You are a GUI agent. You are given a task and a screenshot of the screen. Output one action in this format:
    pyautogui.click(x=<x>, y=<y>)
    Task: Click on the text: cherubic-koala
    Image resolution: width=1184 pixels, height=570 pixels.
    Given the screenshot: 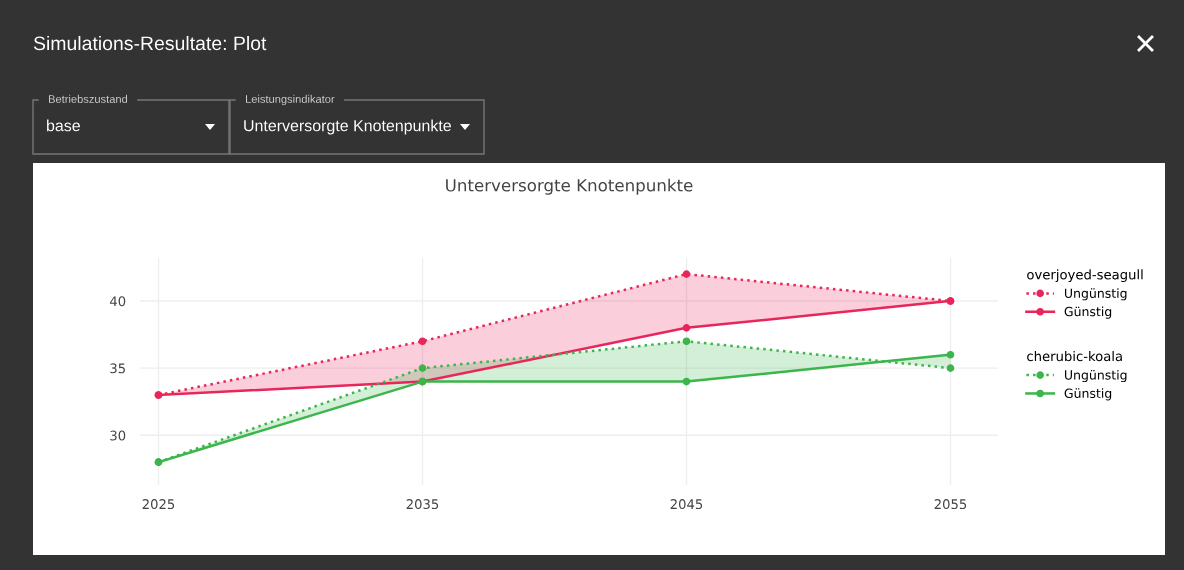 What is the action you would take?
    pyautogui.click(x=1074, y=356)
    